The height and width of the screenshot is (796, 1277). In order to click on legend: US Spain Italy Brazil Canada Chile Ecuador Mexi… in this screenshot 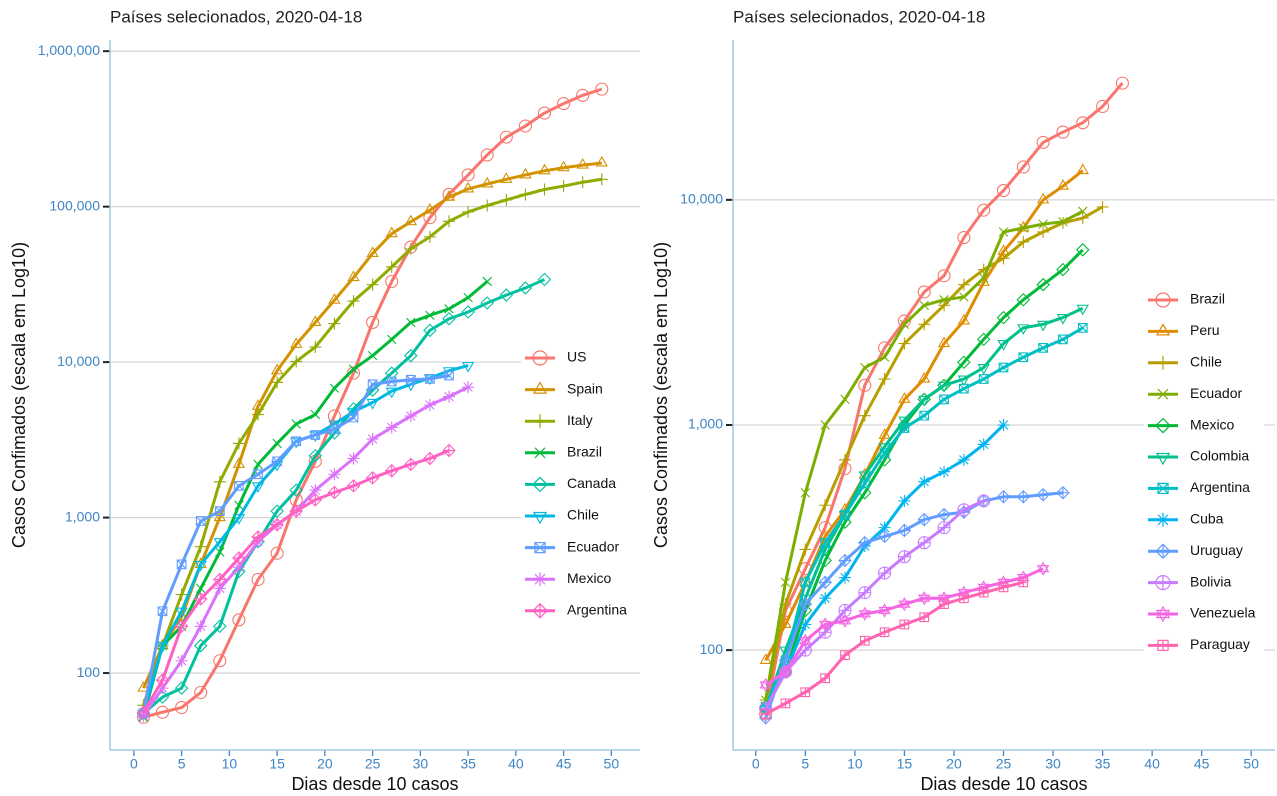, I will do `click(581, 484)`.